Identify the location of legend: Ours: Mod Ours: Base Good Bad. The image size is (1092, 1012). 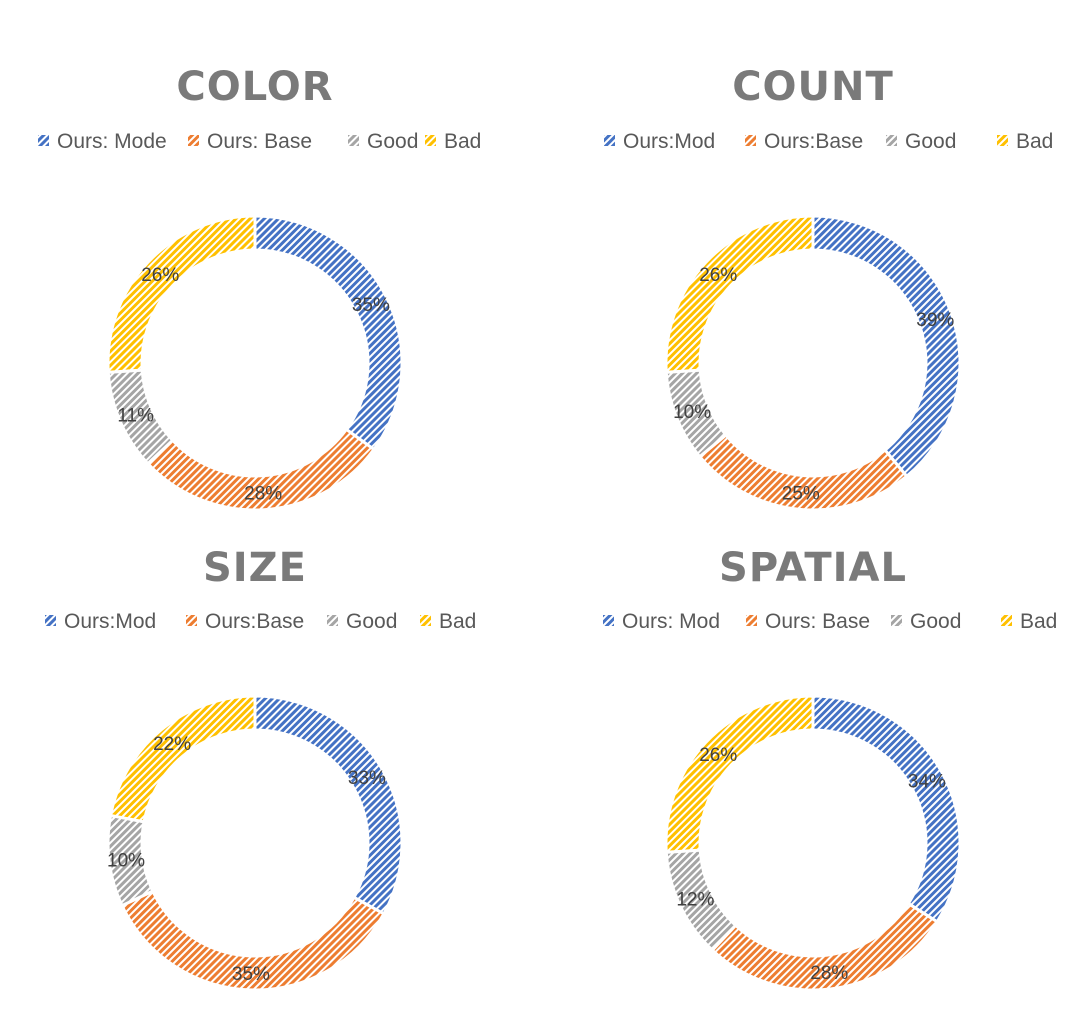
(830, 621).